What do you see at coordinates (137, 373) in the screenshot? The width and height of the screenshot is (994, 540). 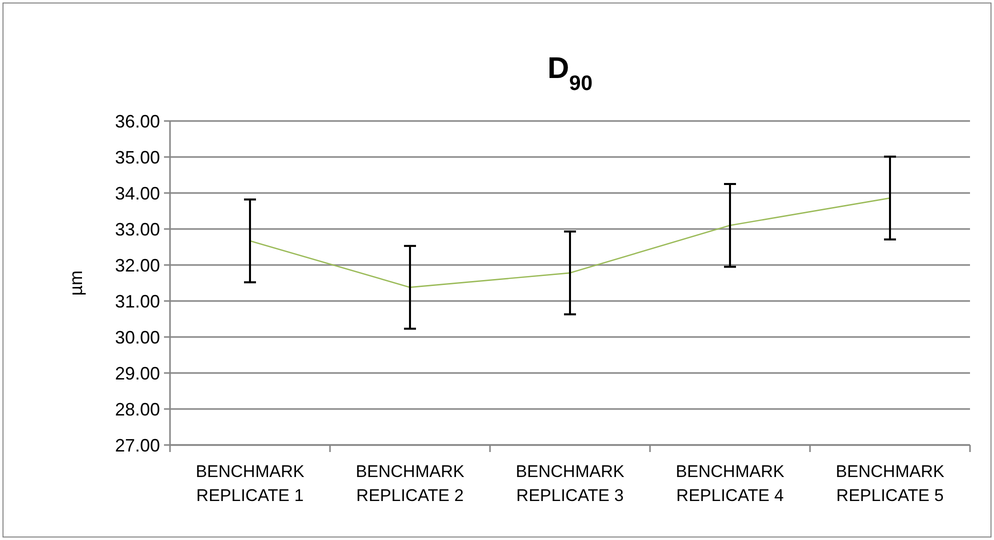 I see `y-tick-label: 29.00` at bounding box center [137, 373].